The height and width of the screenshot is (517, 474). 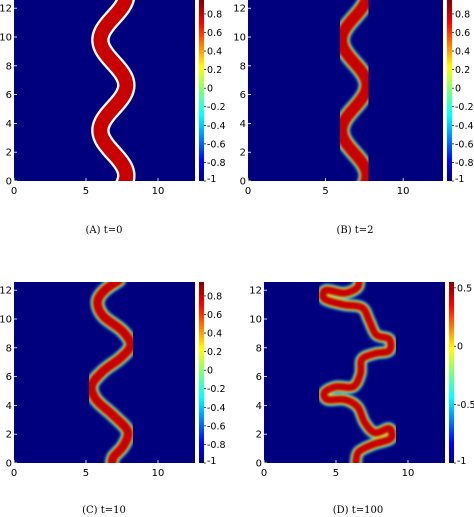 I want to click on caption: (A) t=0, so click(x=104, y=230).